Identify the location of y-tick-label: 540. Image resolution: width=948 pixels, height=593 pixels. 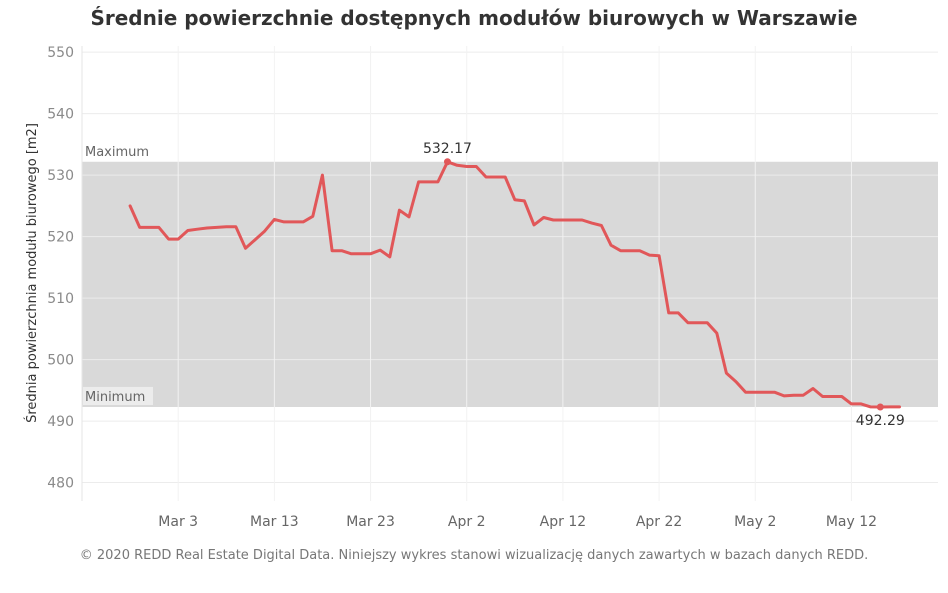
(60, 115).